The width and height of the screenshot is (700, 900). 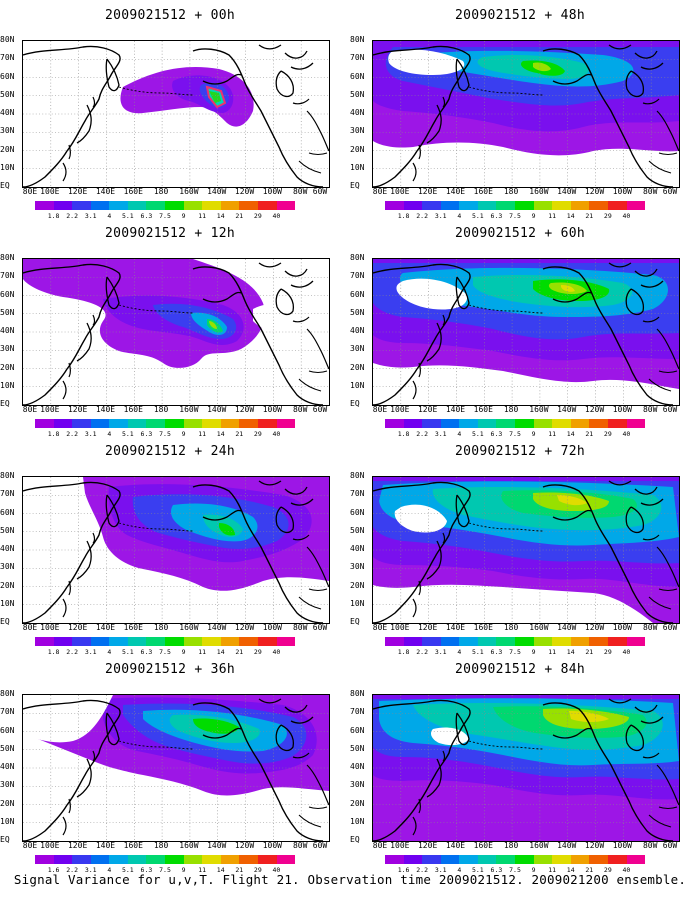 What do you see at coordinates (403, 870) in the screenshot?
I see `colorbar-label: 1.6` at bounding box center [403, 870].